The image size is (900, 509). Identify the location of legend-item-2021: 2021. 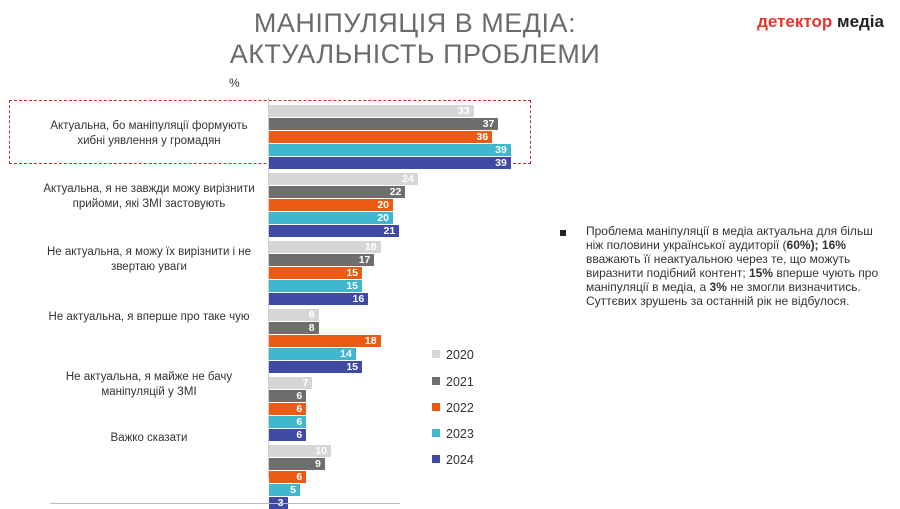
(453, 382).